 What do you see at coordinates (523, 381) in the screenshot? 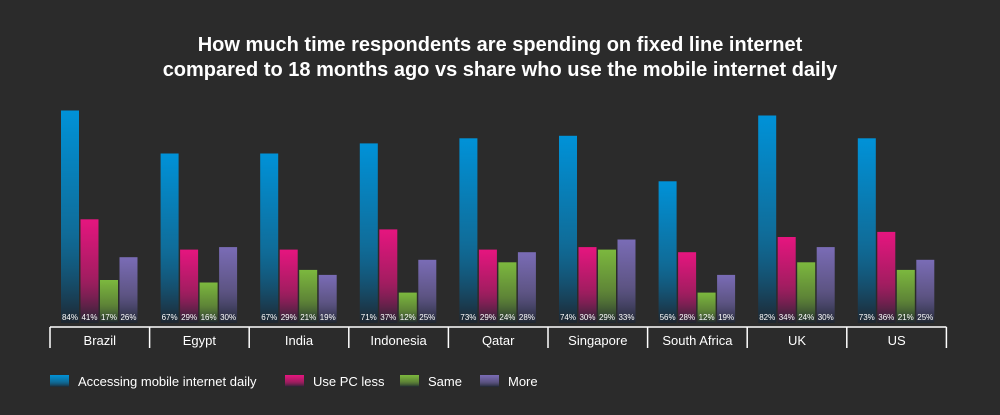
I see `legend-label-more: More` at bounding box center [523, 381].